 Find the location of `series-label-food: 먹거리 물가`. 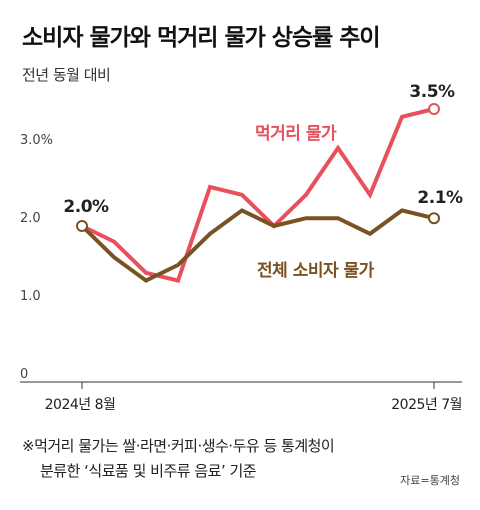

series-label-food: 먹거리 물가 is located at coordinates (296, 134).